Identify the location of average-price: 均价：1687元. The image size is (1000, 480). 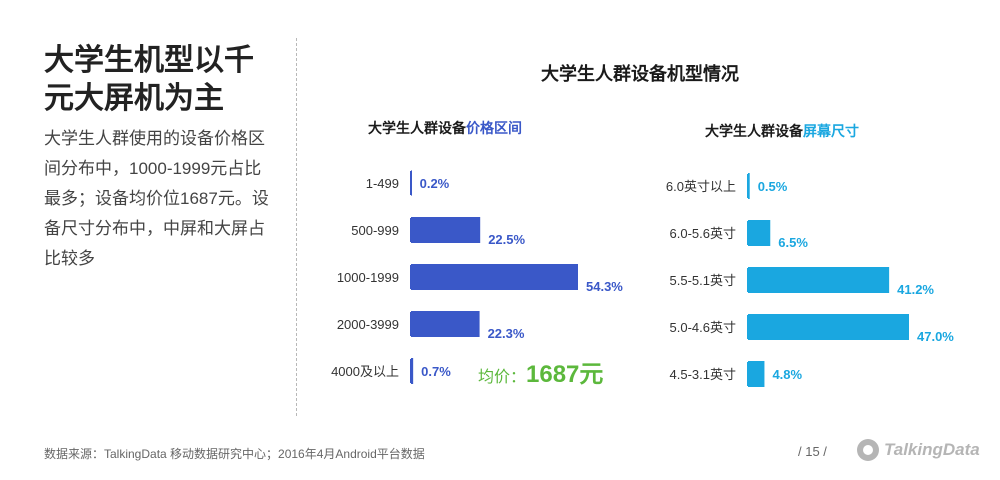
(540, 371).